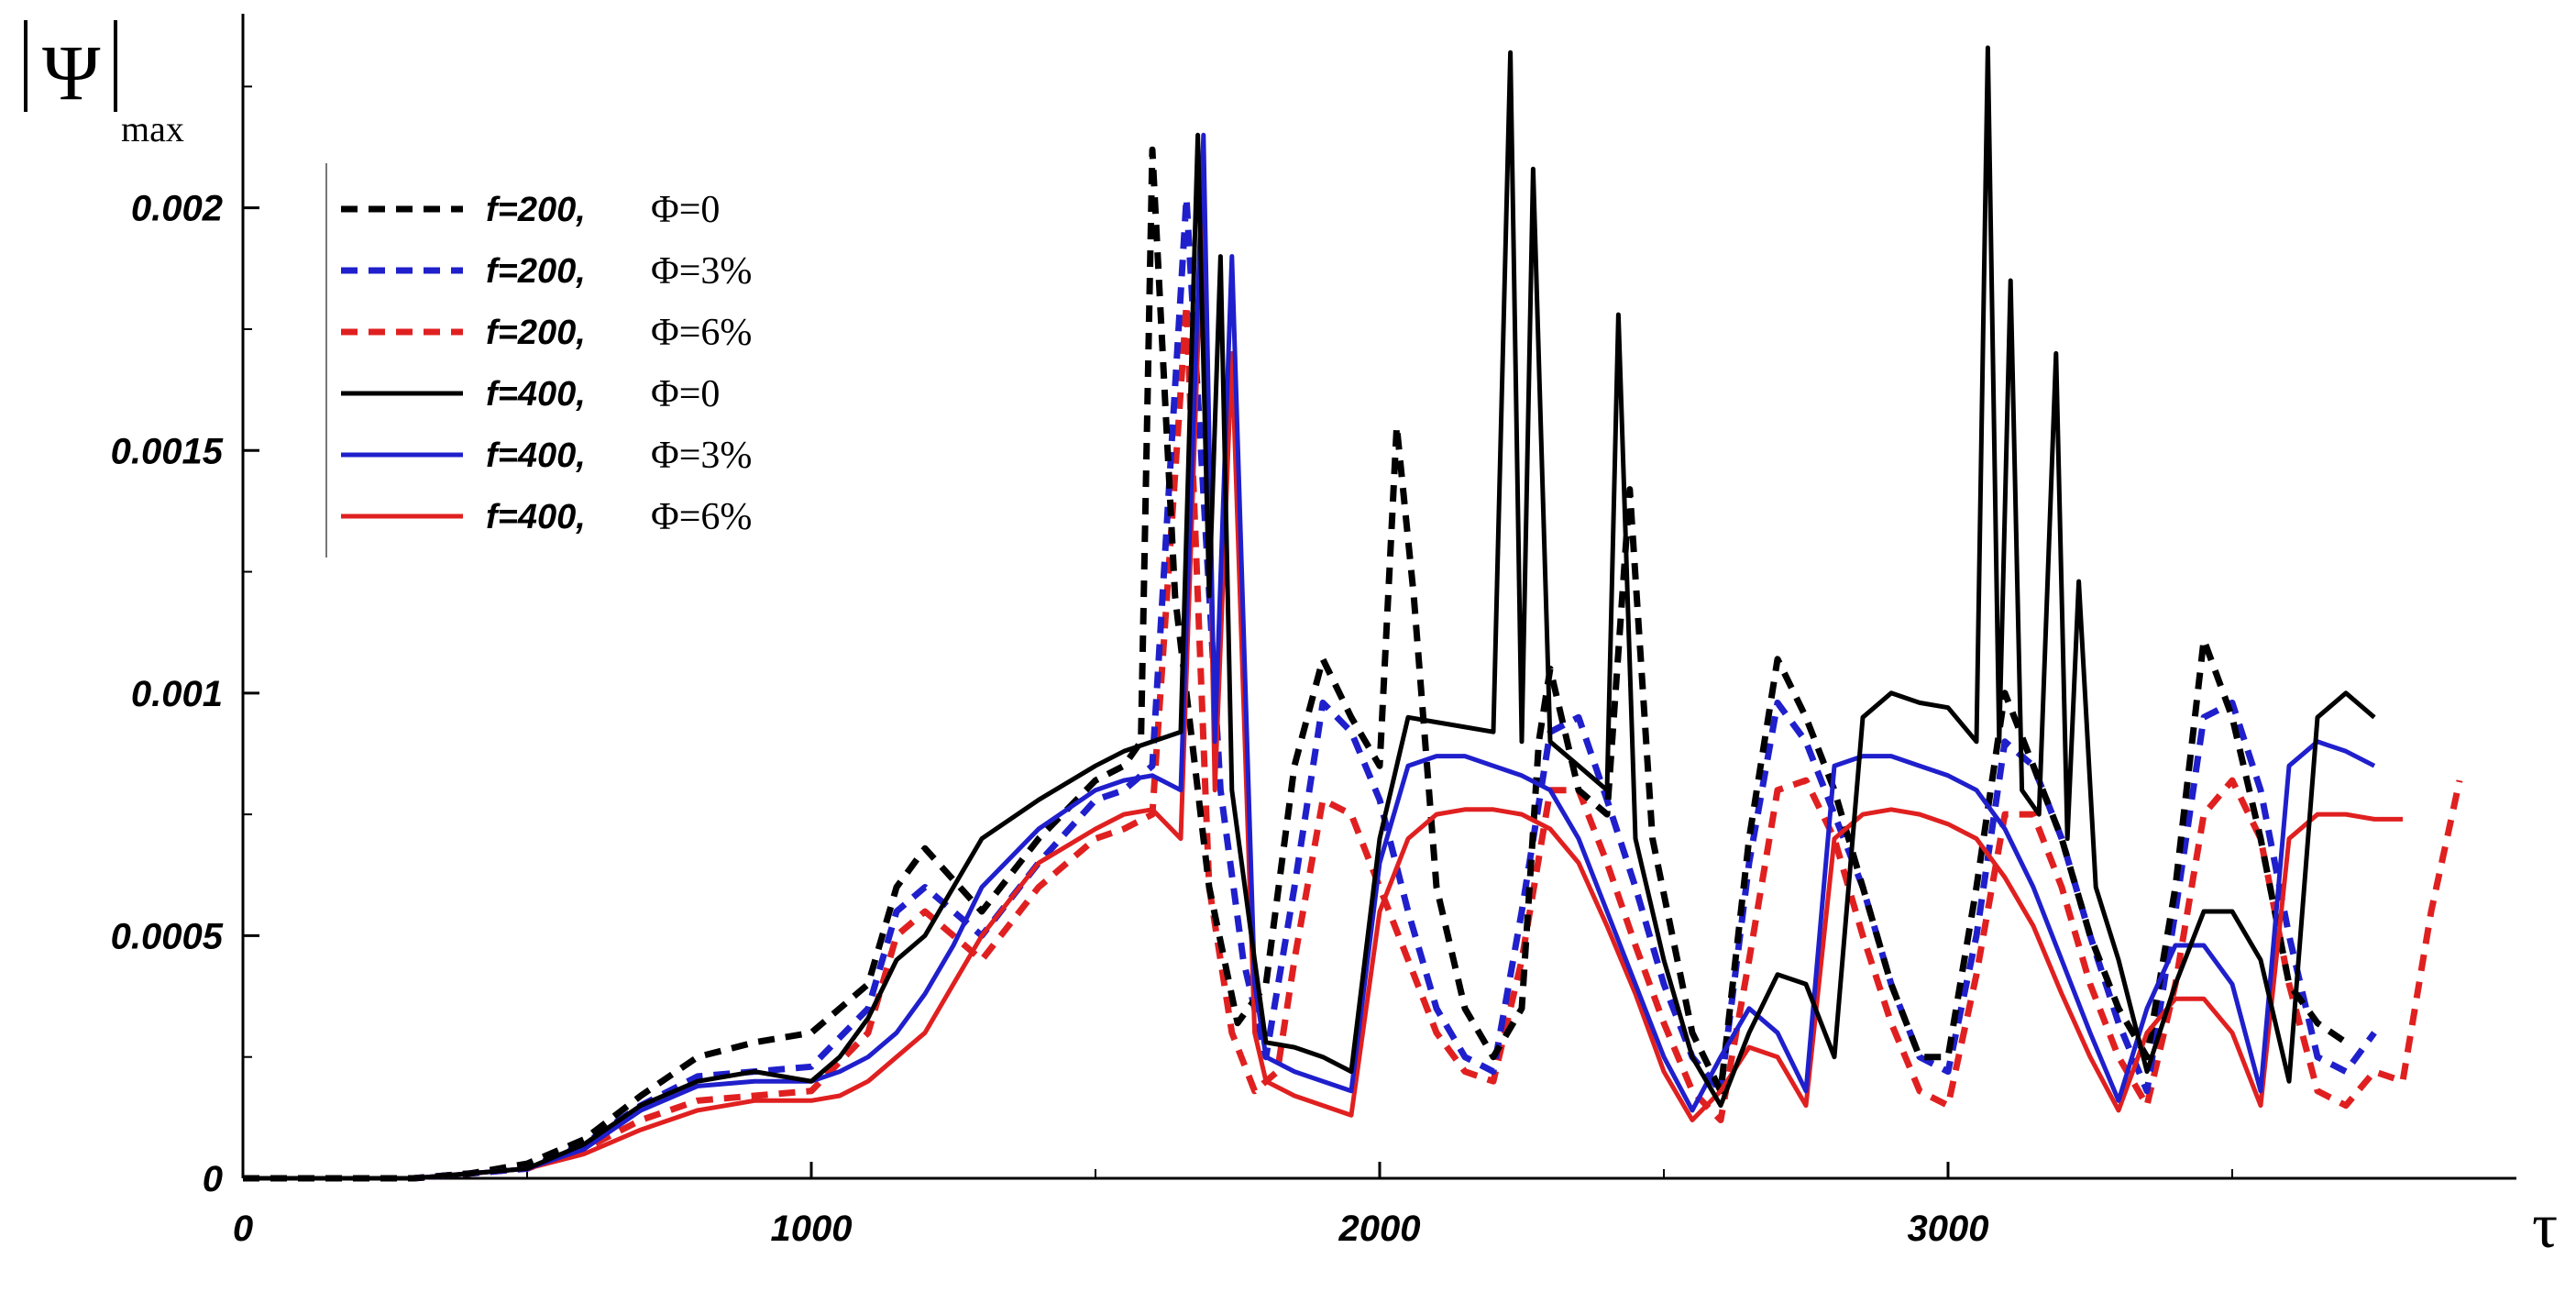  What do you see at coordinates (213, 1179) in the screenshot?
I see `y-tick-label: 0` at bounding box center [213, 1179].